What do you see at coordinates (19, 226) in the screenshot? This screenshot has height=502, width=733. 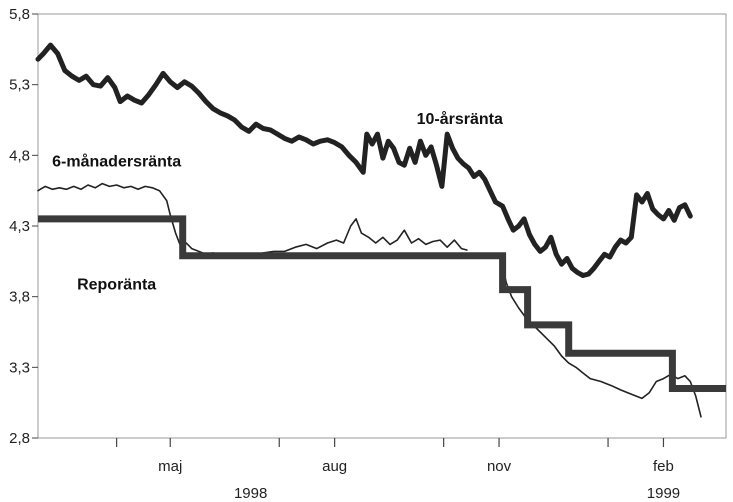 I see `y-tick-label: 4,3` at bounding box center [19, 226].